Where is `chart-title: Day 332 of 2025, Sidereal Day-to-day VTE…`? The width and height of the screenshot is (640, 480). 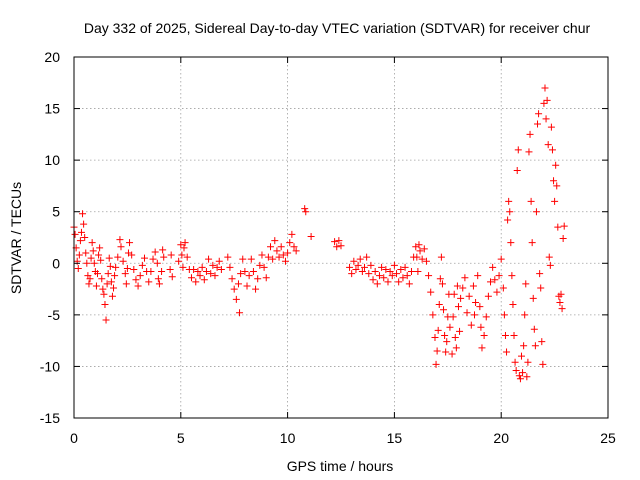
chart-title: Day 332 of 2025, Sidereal Day-to-day VTE… is located at coordinates (337, 28).